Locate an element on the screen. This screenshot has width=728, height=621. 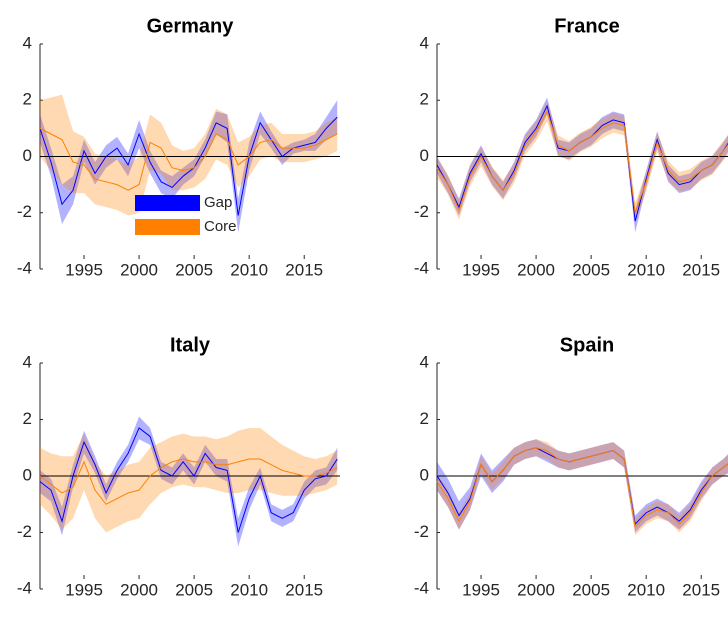
panel-title: Germany is located at coordinates (191, 26).